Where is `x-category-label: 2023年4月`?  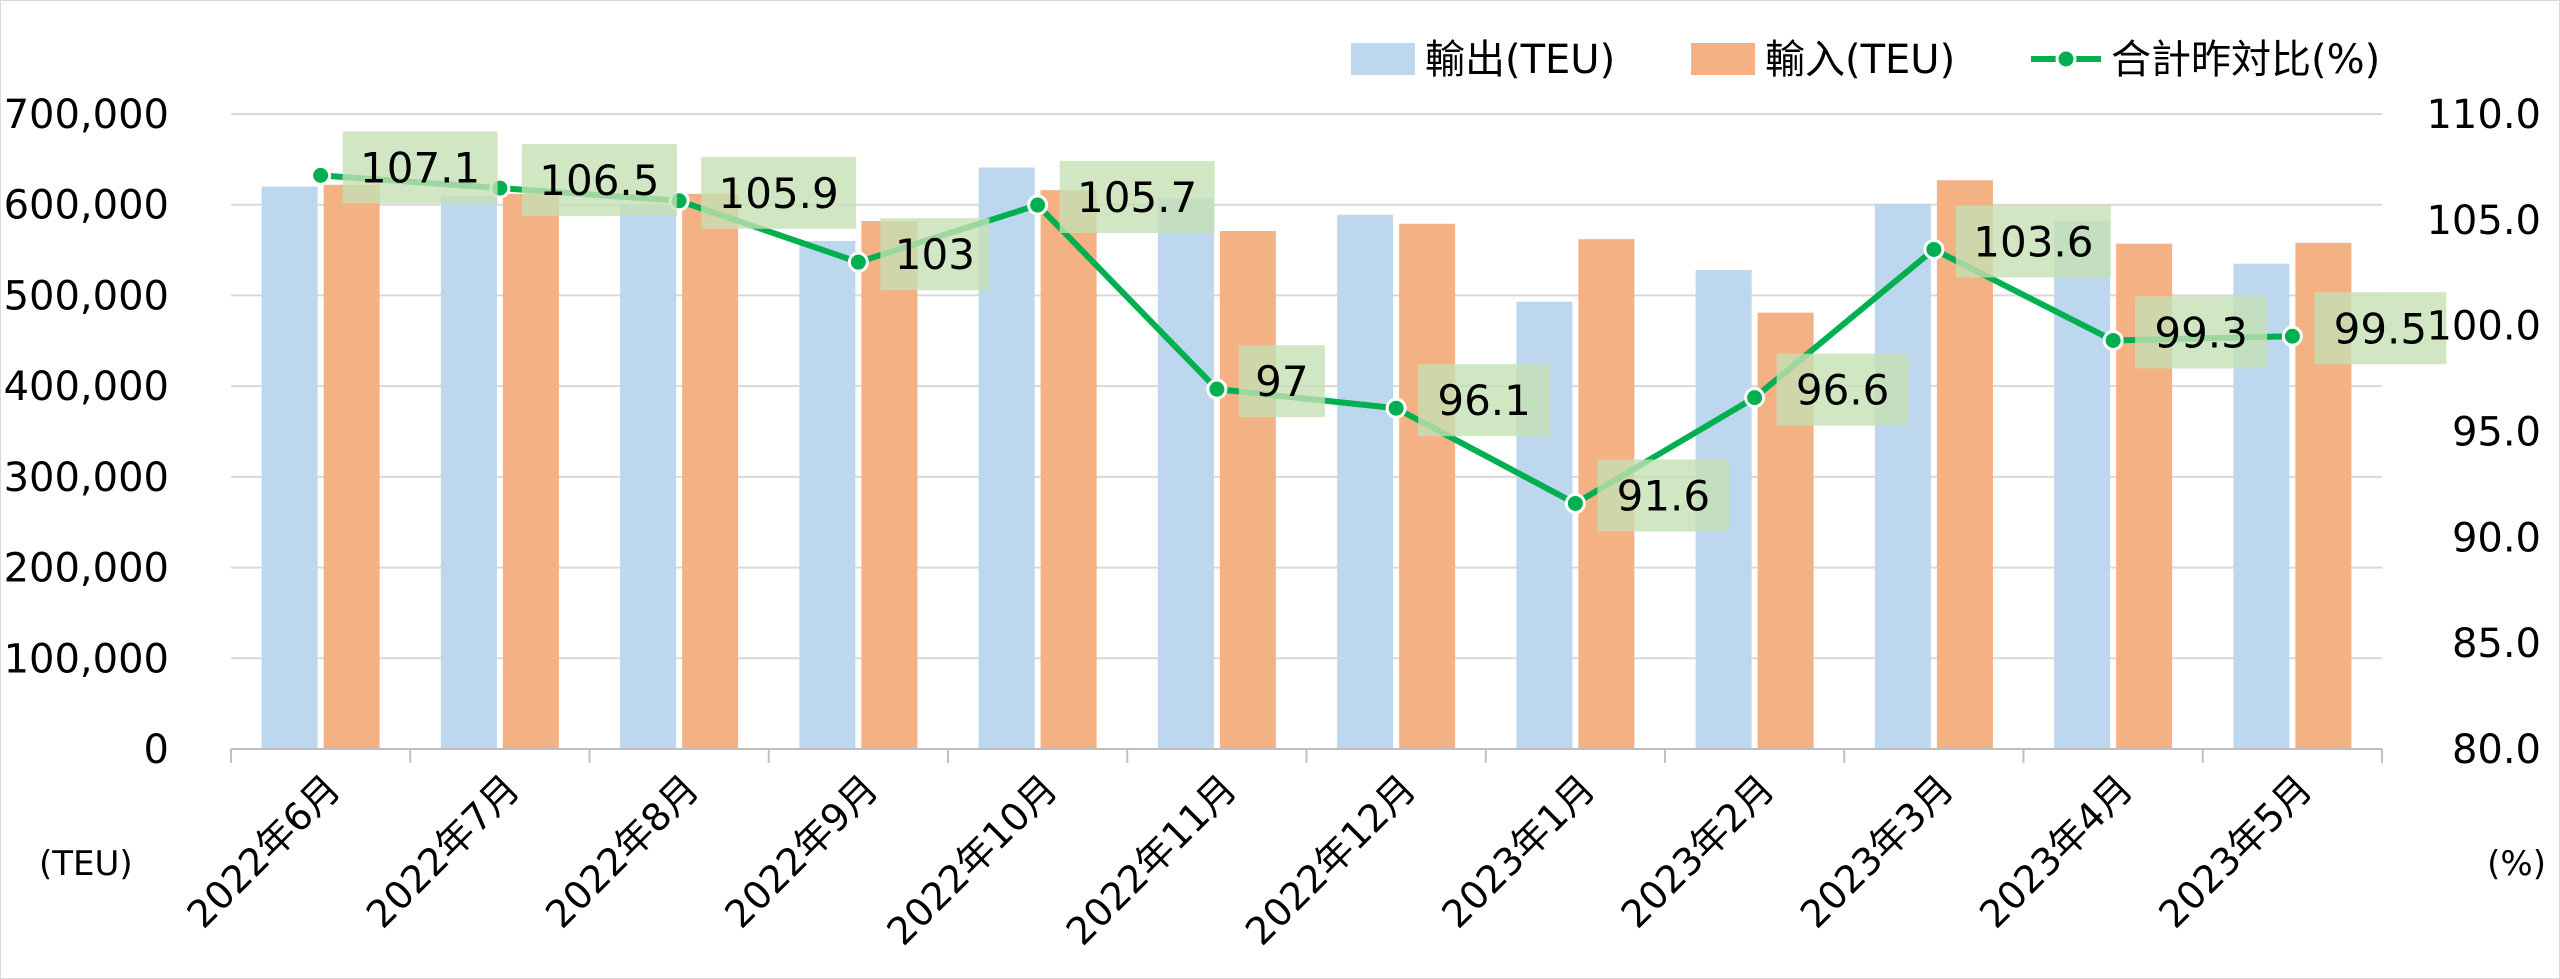 x-category-label: 2023年4月 is located at coordinates (2056, 851).